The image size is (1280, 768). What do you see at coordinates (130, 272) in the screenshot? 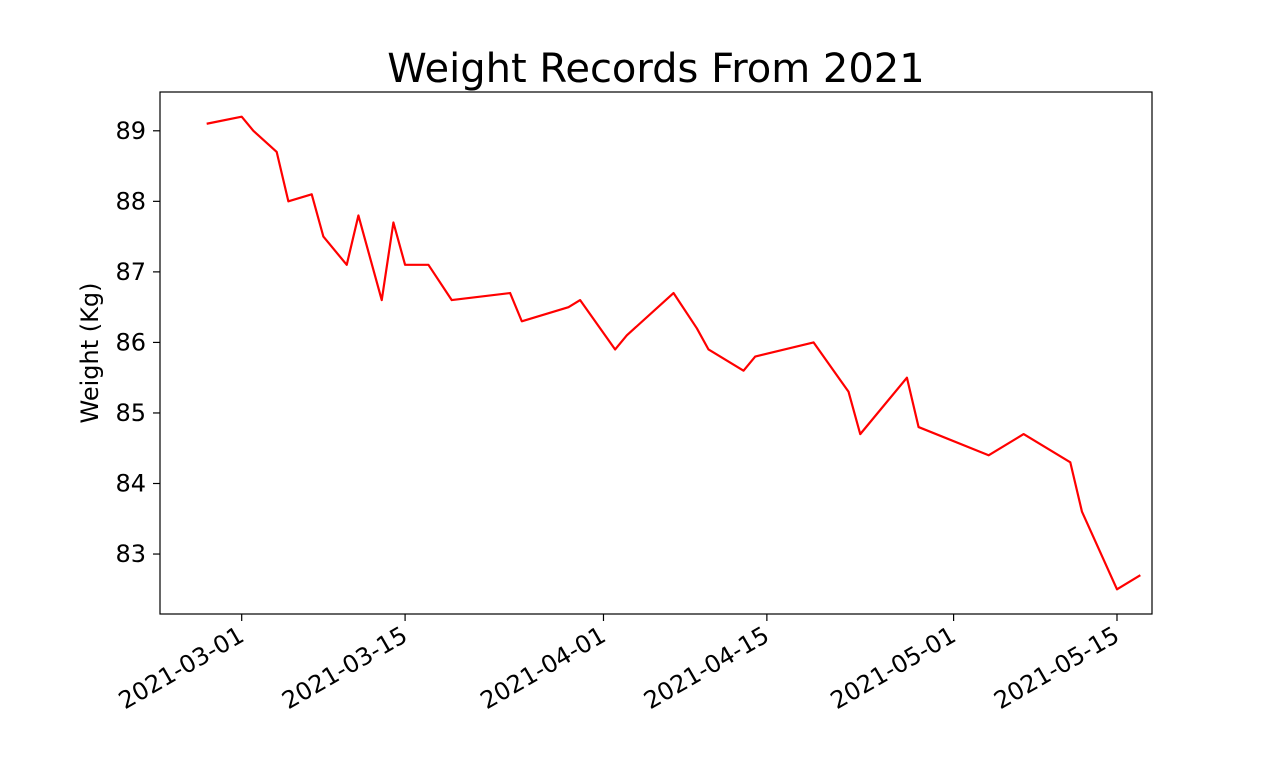
I see `y-tick-label: 87` at bounding box center [130, 272].